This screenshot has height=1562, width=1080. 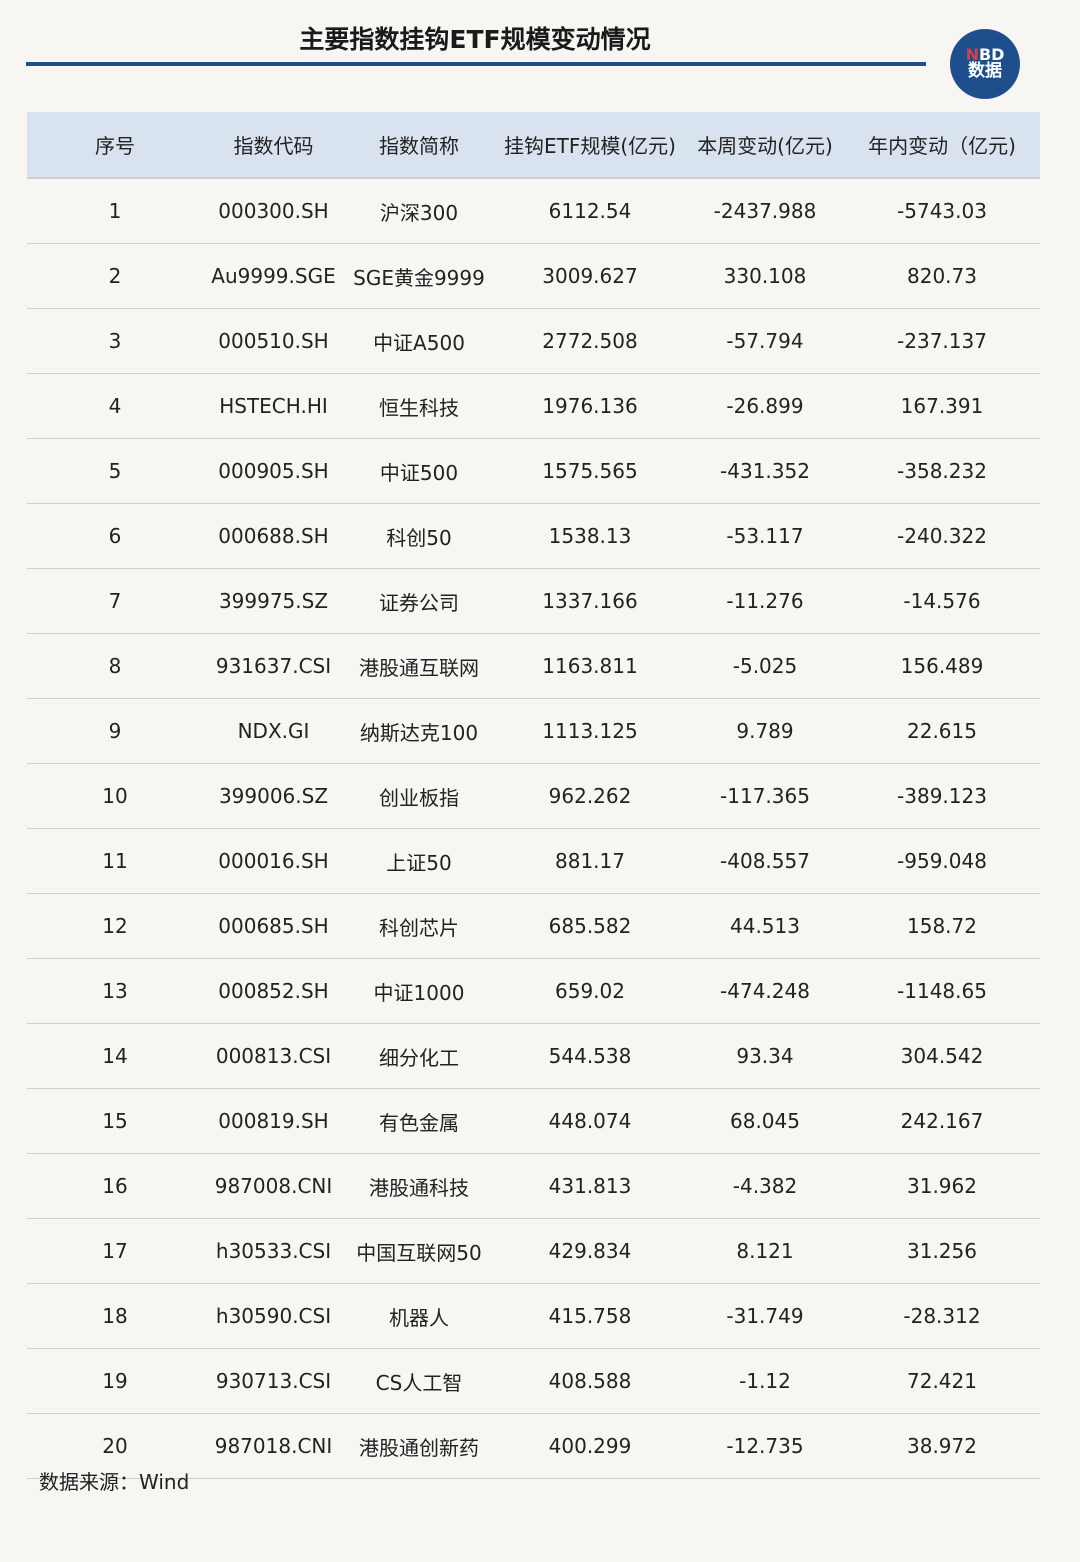 What do you see at coordinates (590, 1381) in the screenshot?
I see `table-cell: 408.588` at bounding box center [590, 1381].